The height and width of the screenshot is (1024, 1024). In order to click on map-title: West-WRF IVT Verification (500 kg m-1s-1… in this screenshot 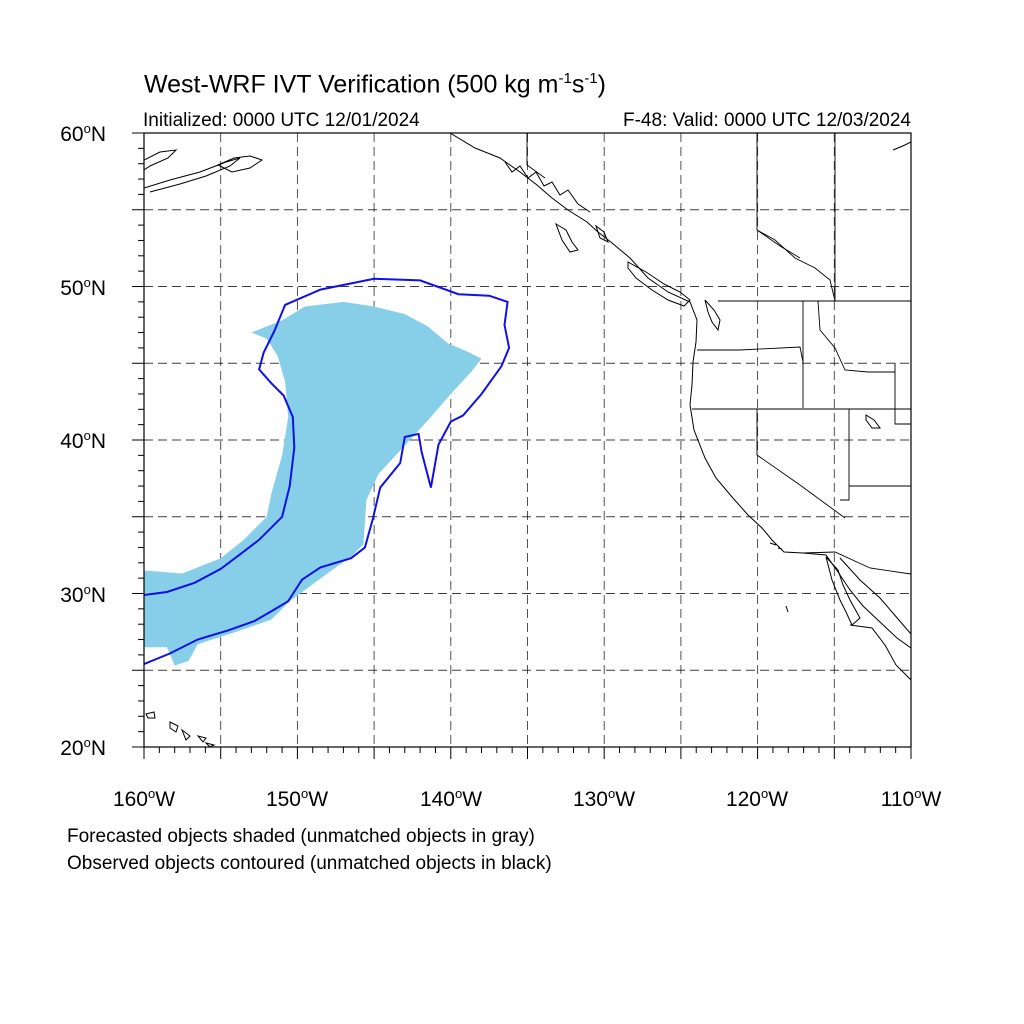, I will do `click(375, 84)`.